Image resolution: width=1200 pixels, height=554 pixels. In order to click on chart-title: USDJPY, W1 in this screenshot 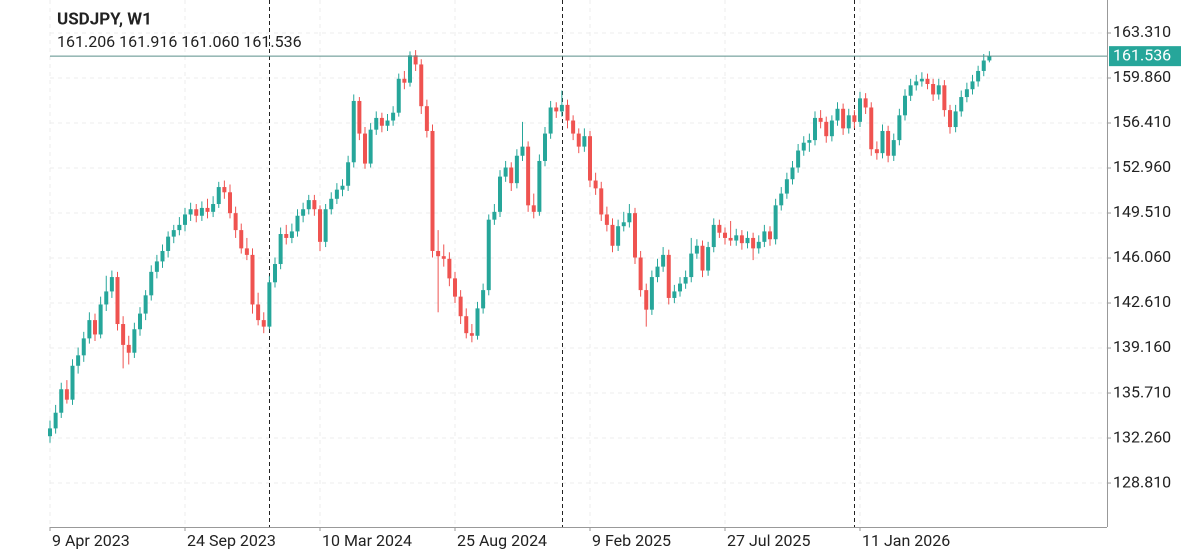, I will do `click(104, 19)`.